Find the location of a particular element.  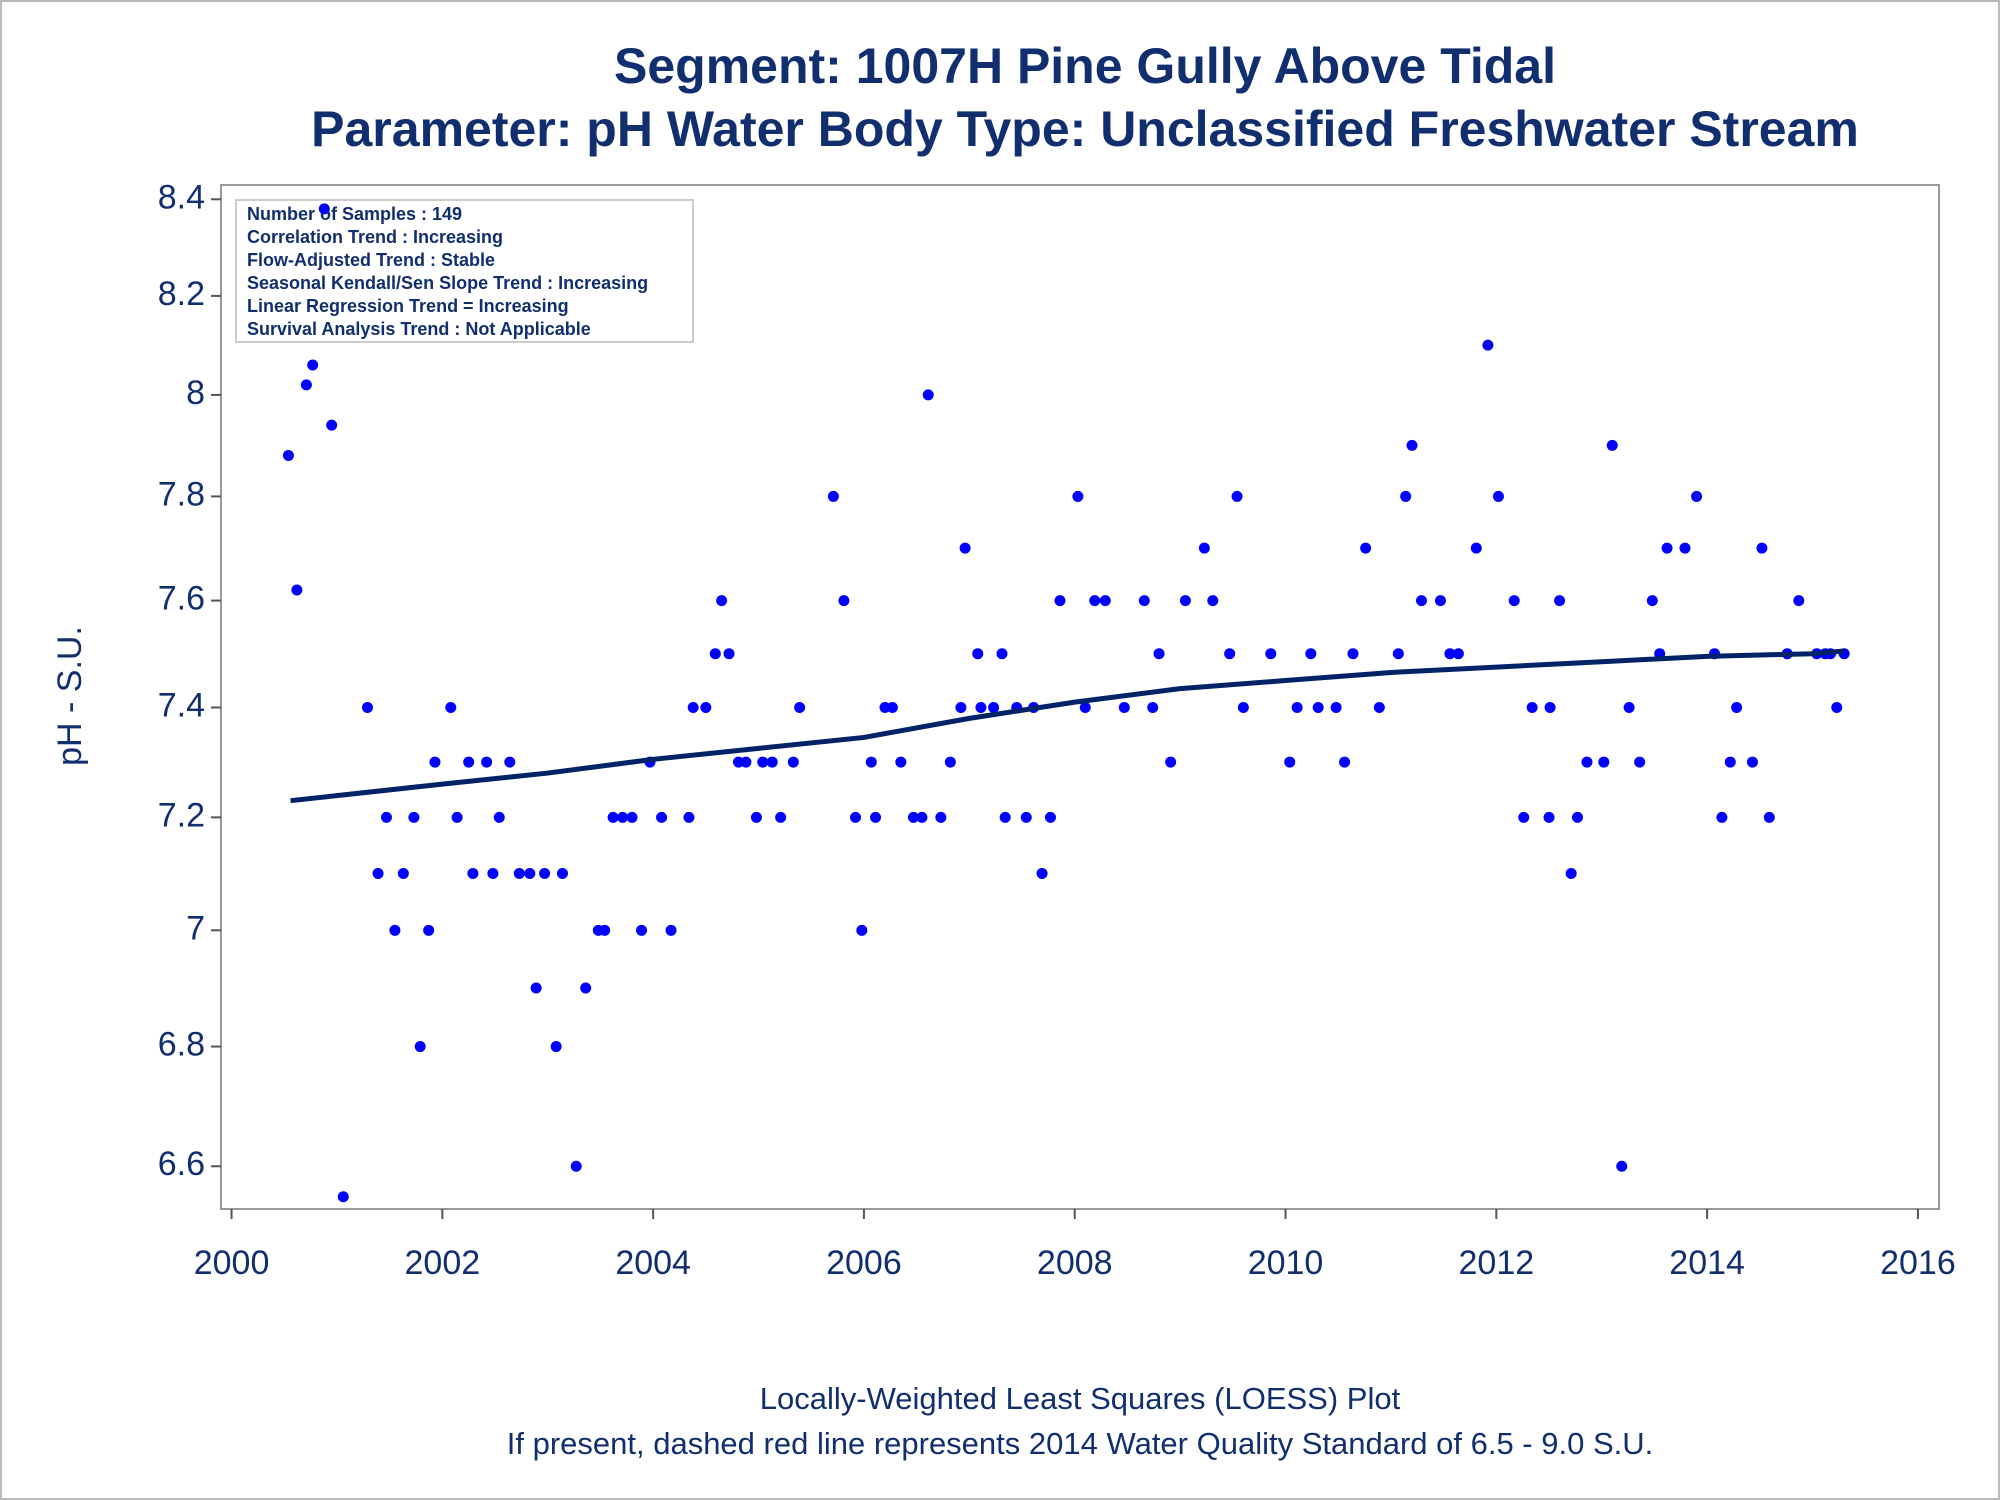

loess-line is located at coordinates (1067, 726).